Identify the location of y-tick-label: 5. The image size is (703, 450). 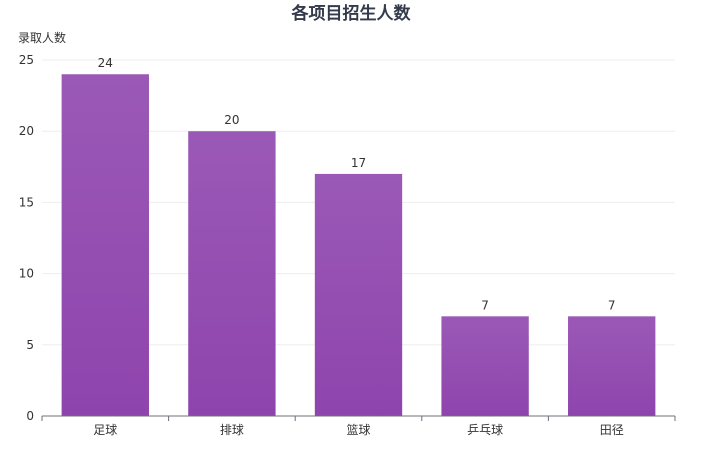
(30, 345).